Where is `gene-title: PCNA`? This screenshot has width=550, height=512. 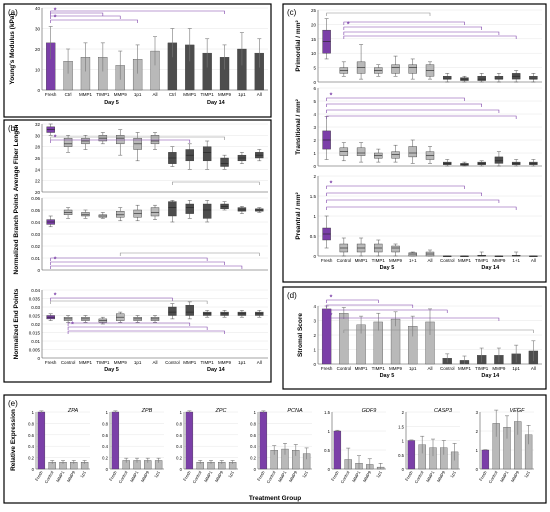
gene-title: PCNA is located at coordinates (295, 411).